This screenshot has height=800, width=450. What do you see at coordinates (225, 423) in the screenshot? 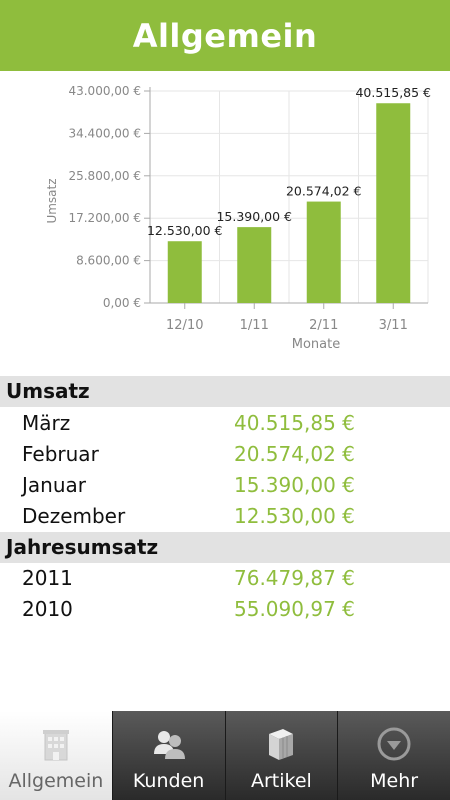
I see `list-item: März 40.515,85 €` at bounding box center [225, 423].